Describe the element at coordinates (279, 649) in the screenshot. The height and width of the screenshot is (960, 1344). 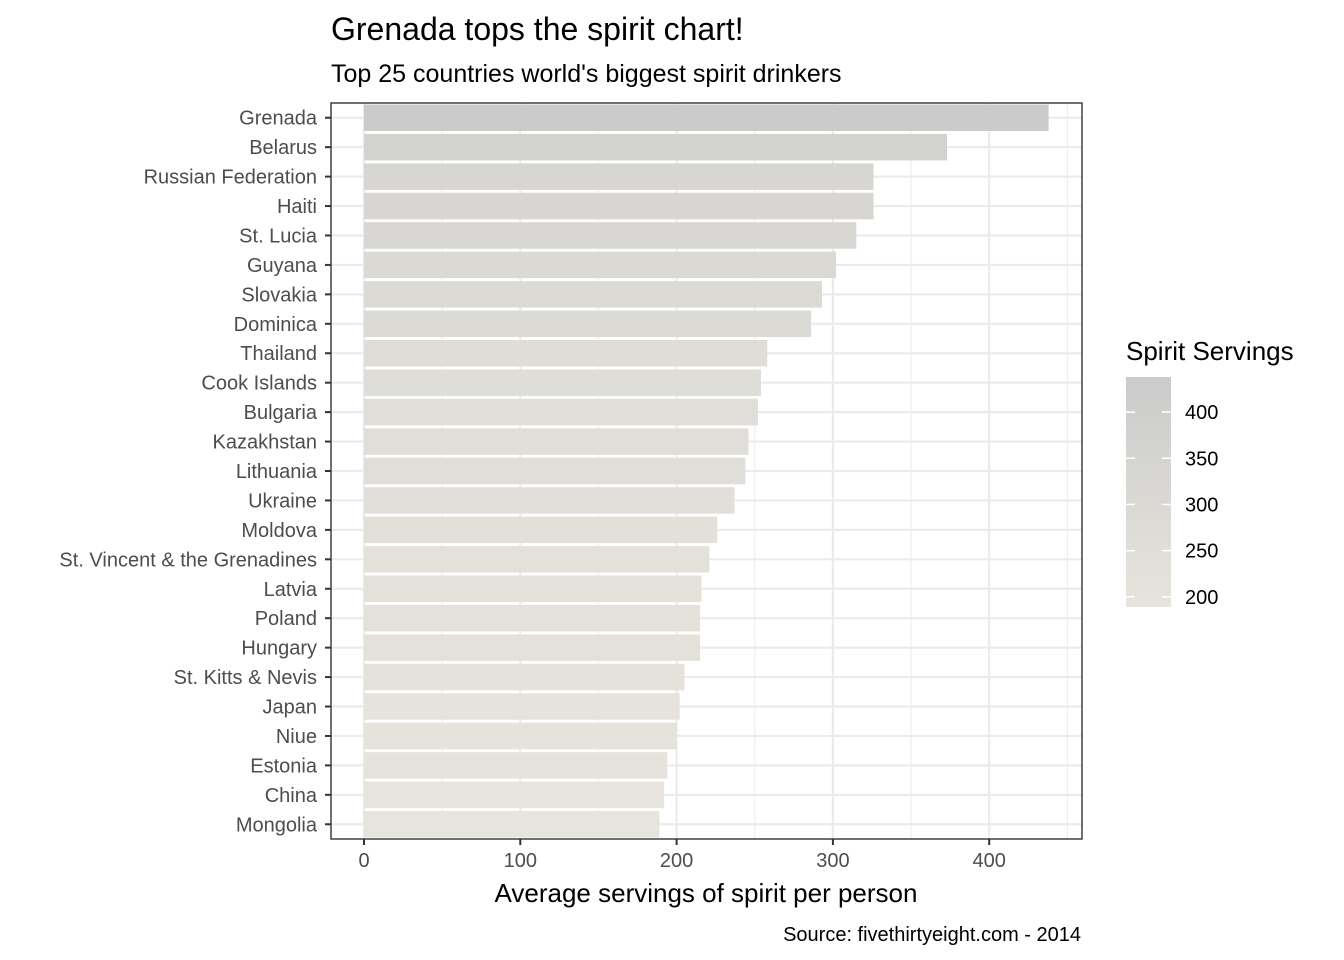
I see `y-tick-label: Hungary` at that location.